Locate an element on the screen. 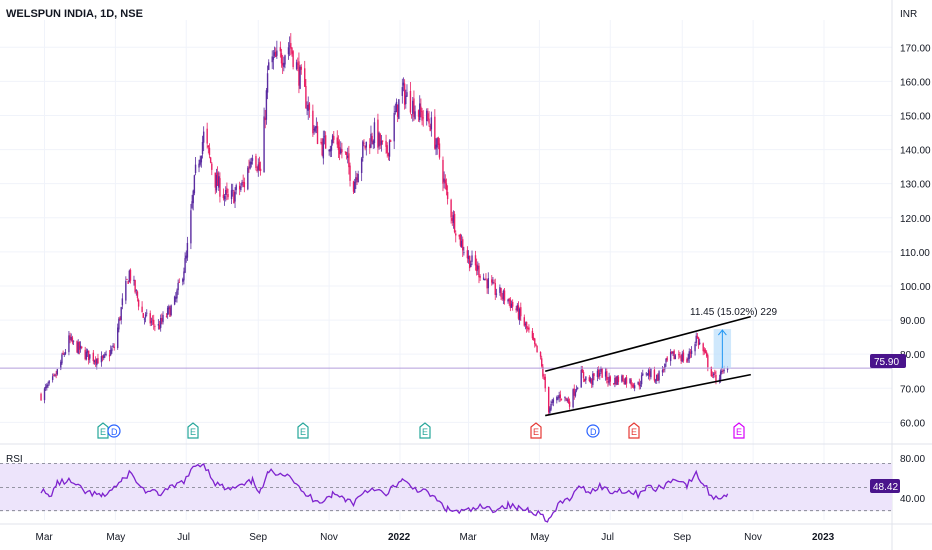 This screenshot has height=550, width=932. annotations is located at coordinates (648, 366).